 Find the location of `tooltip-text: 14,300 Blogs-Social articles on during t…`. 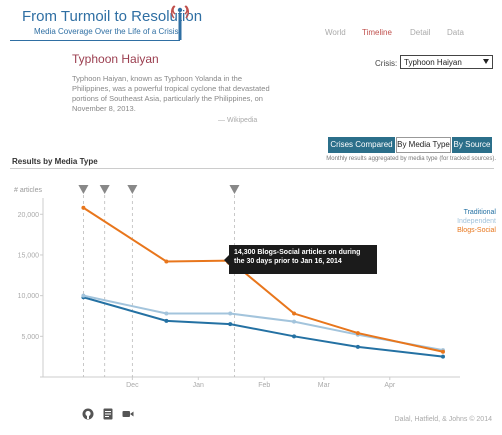

tooltip-text: 14,300 Blogs-Social articles on during t… is located at coordinates (297, 257).